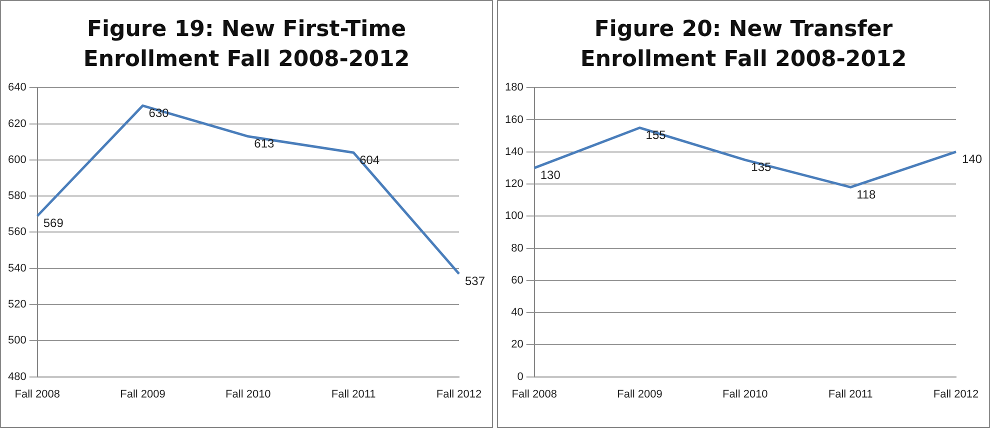 Image resolution: width=990 pixels, height=430 pixels. What do you see at coordinates (17, 304) in the screenshot?
I see `y-tick-label: 520` at bounding box center [17, 304].